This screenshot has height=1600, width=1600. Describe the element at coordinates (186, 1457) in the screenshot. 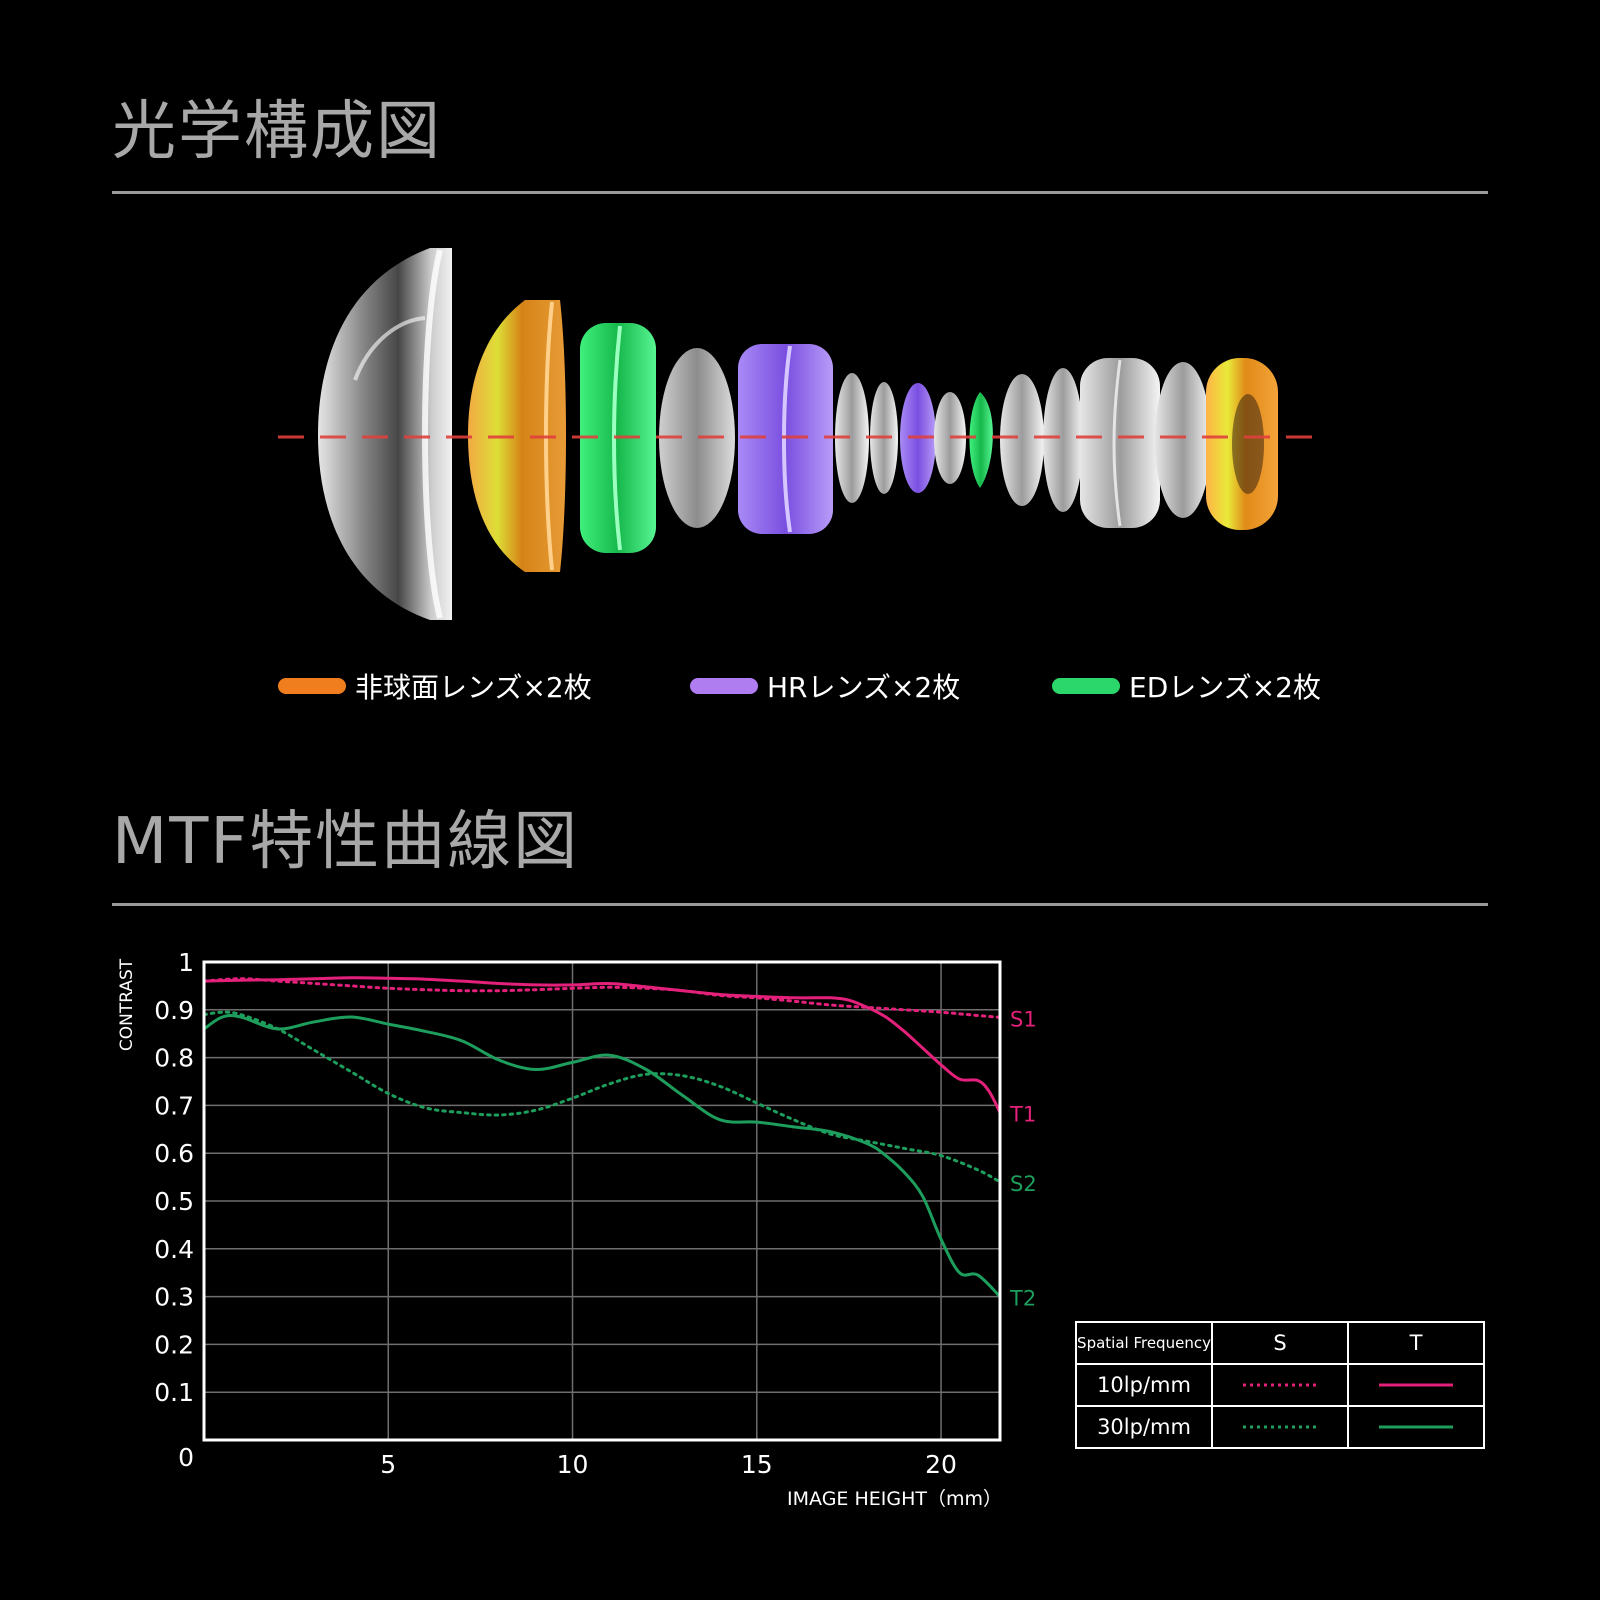

I see `y-tick-label: 0` at that location.